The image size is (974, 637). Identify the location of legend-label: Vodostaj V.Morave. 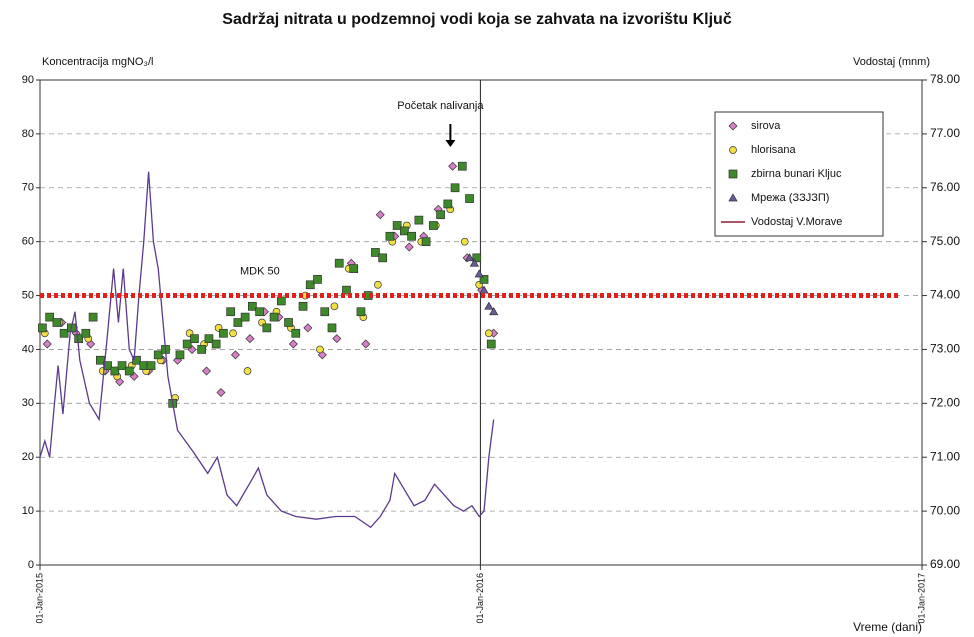
(796, 222).